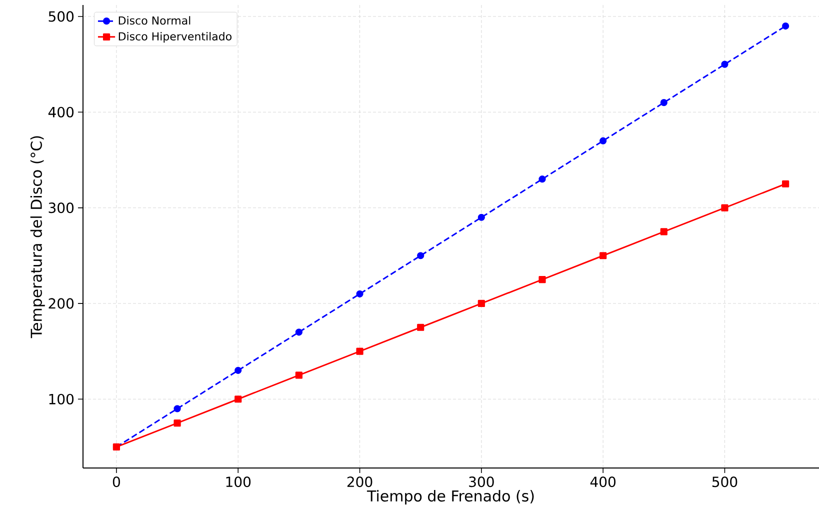 The image size is (819, 520). I want to click on y-tick-label: 200, so click(61, 303).